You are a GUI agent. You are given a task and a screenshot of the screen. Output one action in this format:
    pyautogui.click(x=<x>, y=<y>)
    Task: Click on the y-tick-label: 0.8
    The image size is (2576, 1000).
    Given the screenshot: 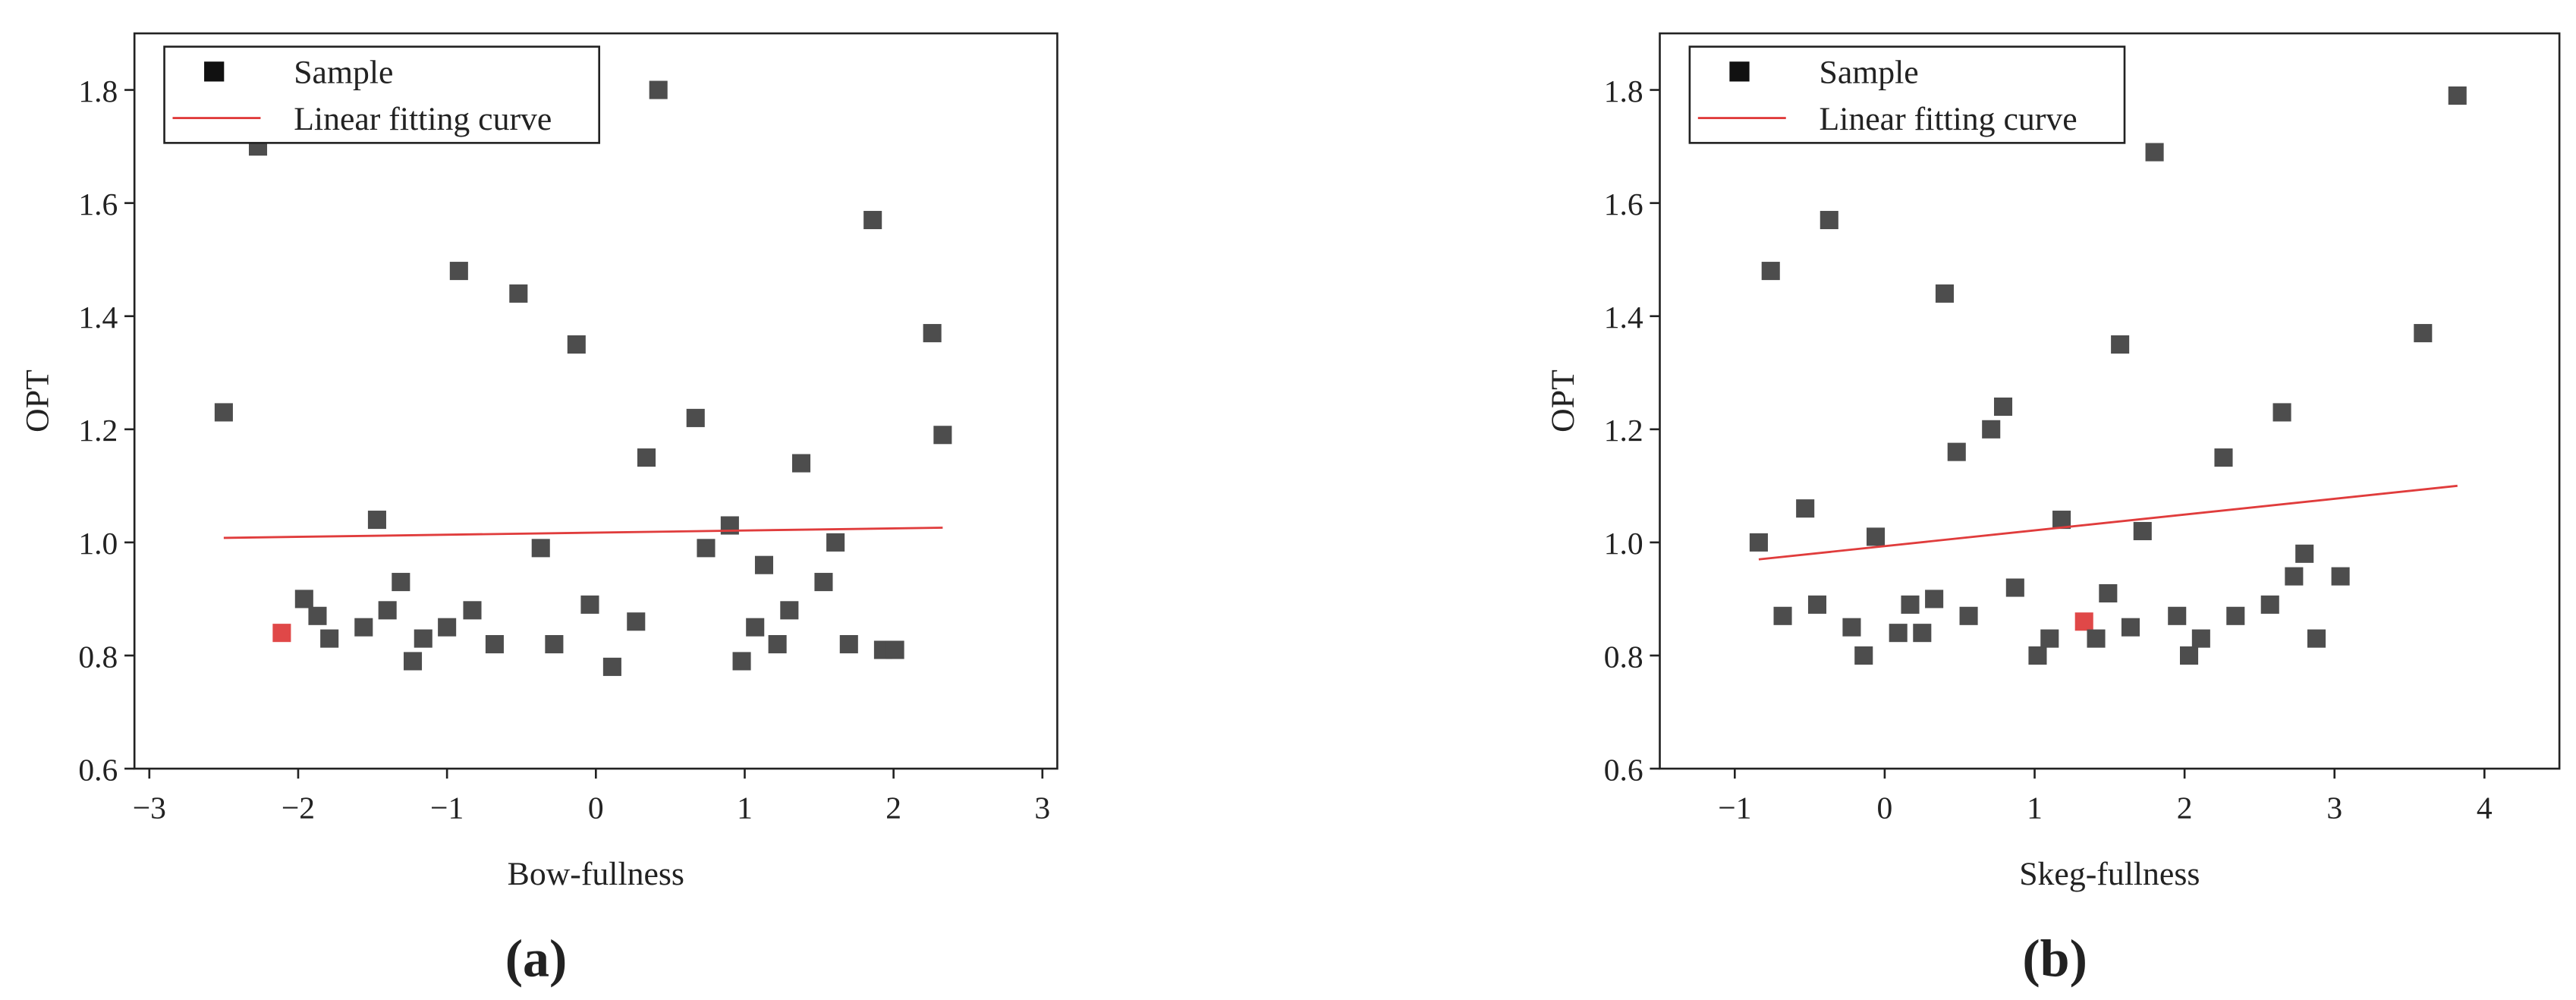 What is the action you would take?
    pyautogui.click(x=98, y=657)
    